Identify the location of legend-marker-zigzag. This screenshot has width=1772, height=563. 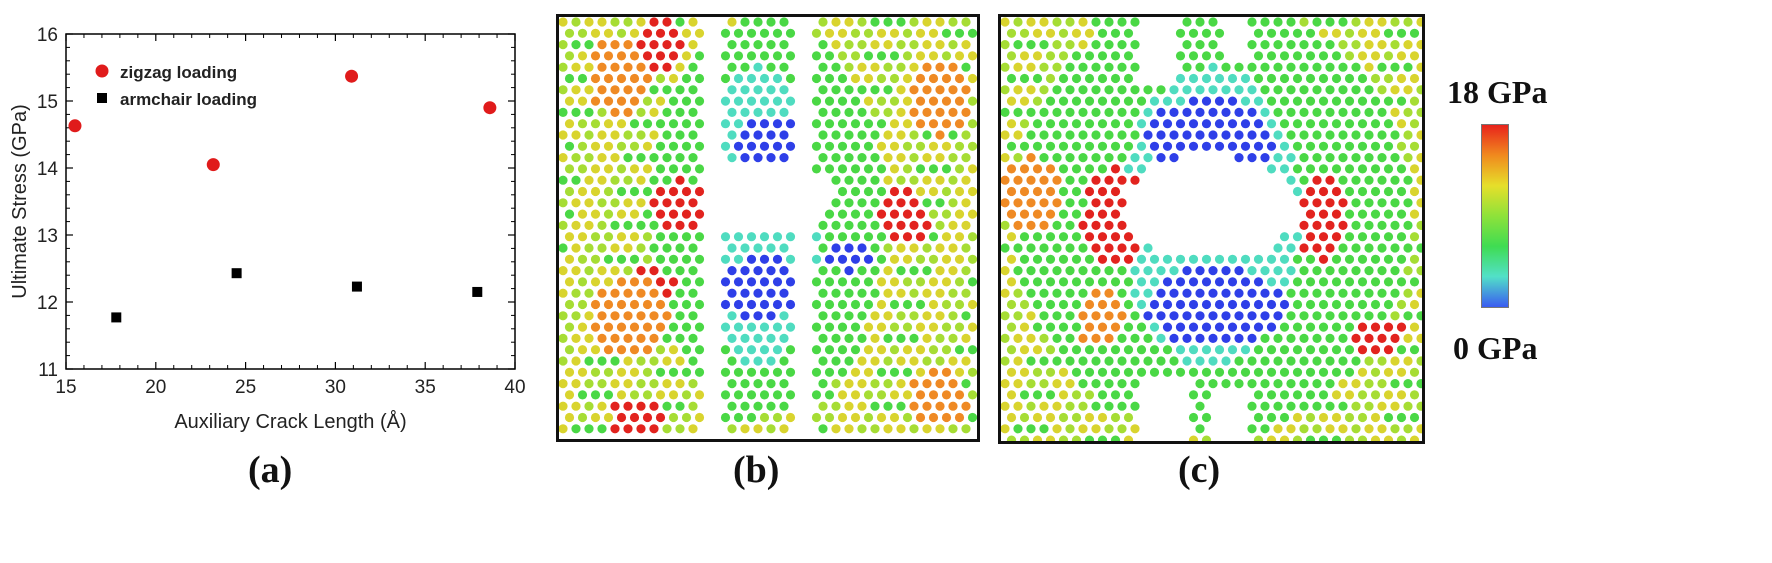
(102, 71).